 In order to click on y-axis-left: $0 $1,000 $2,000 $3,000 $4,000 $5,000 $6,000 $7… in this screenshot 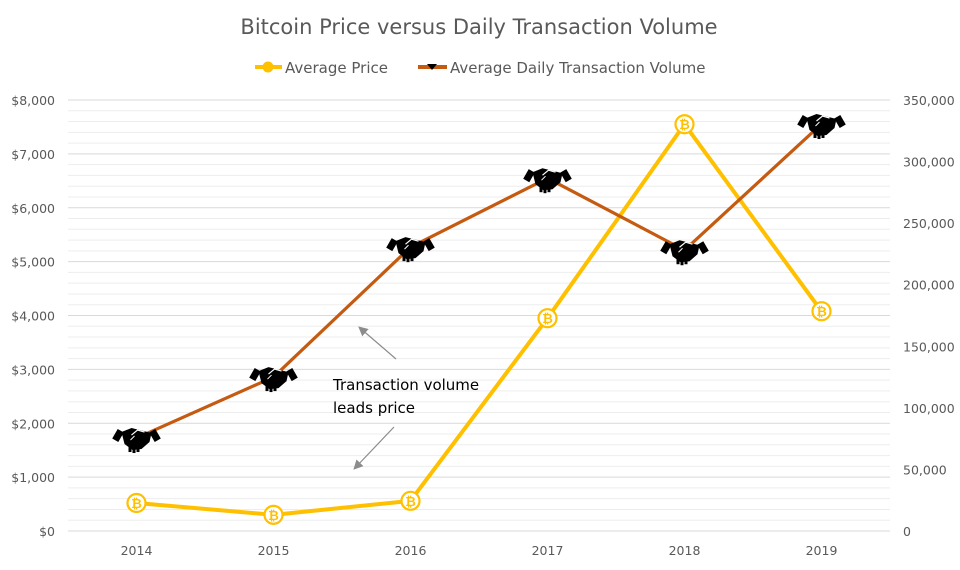, I will do `click(33, 316)`.